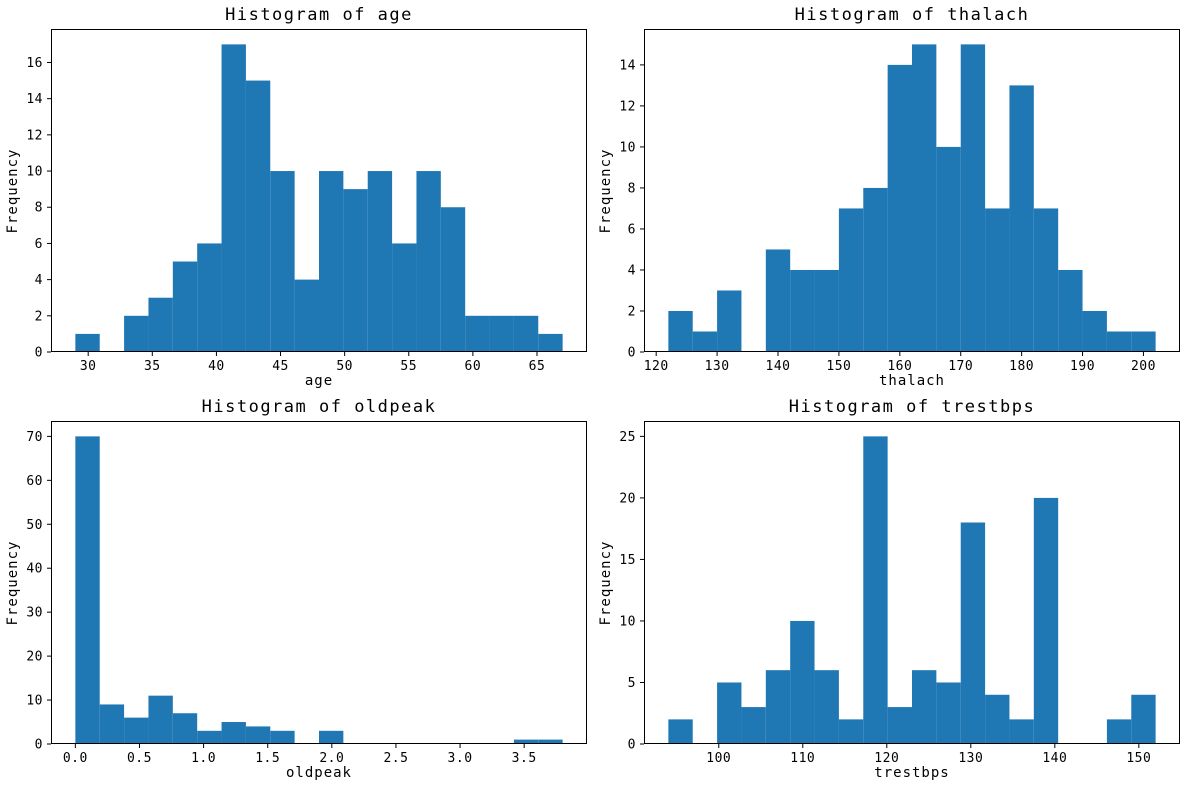  What do you see at coordinates (606, 582) in the screenshot?
I see `y-axis-label-trestbps: Frequency` at bounding box center [606, 582].